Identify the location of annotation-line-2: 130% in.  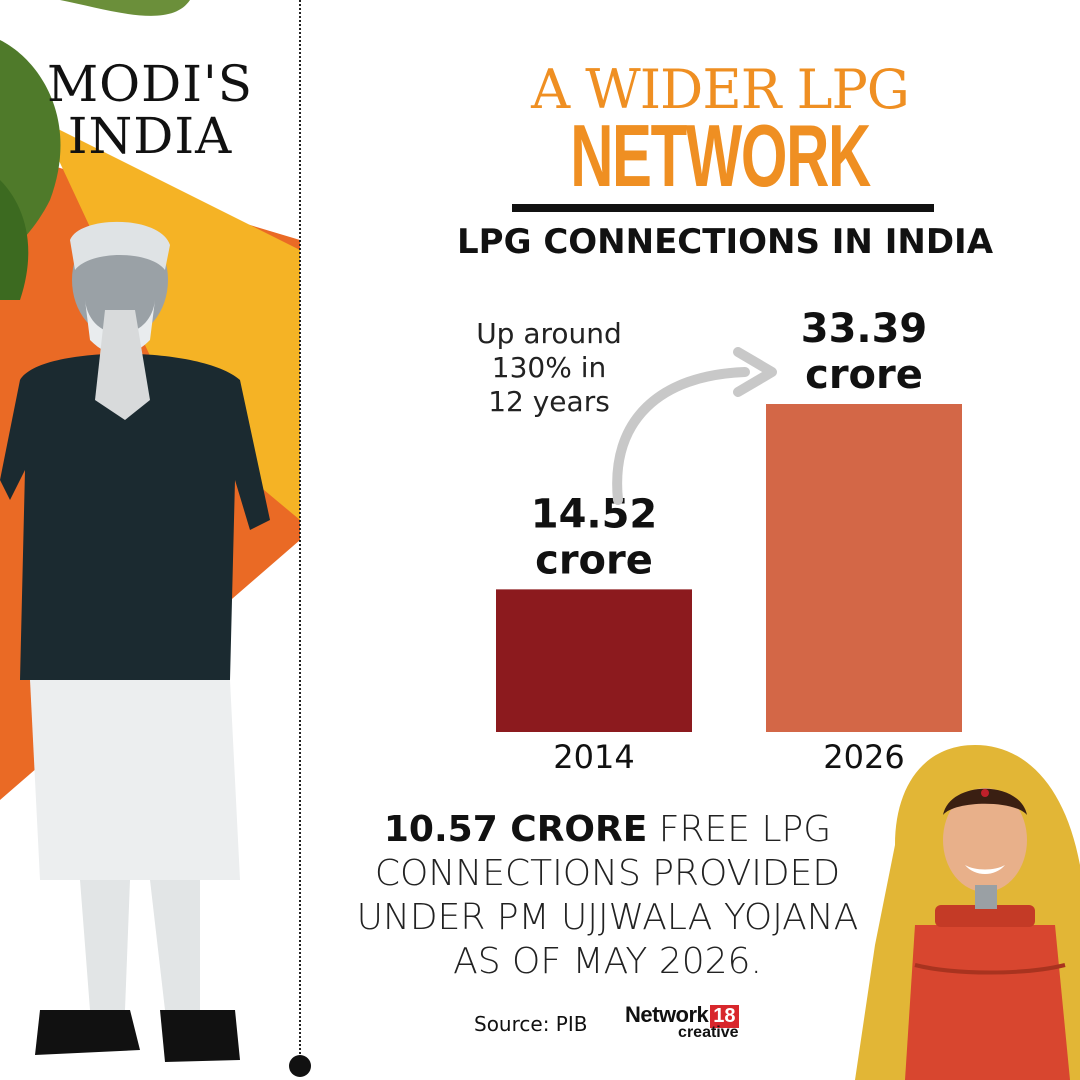
(549, 367).